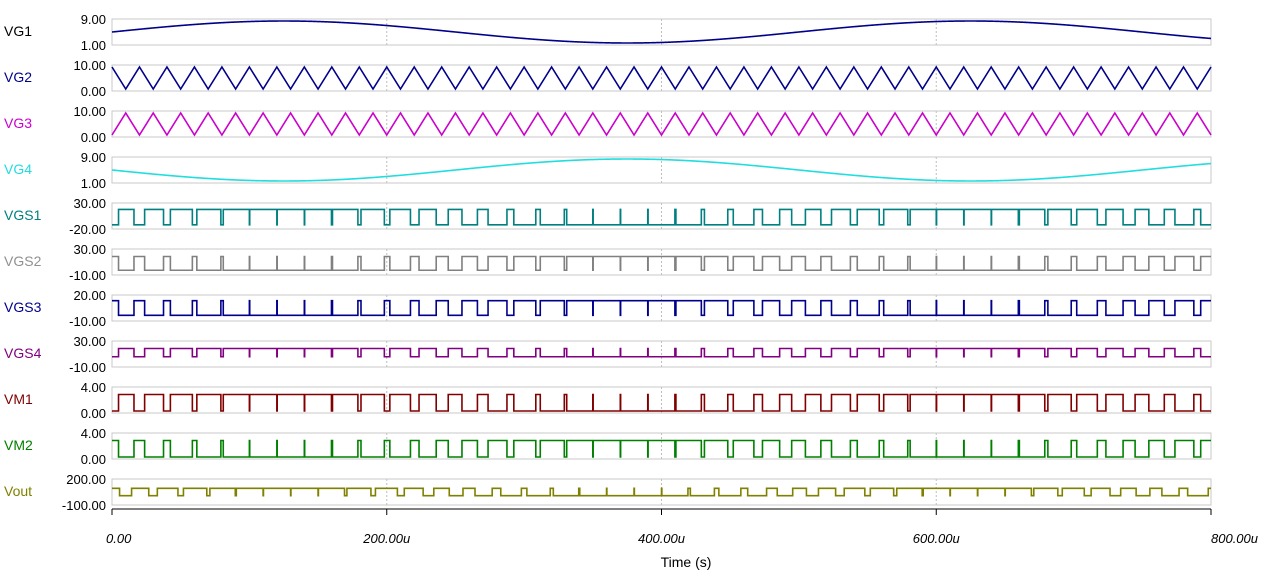 The width and height of the screenshot is (1262, 581). What do you see at coordinates (119, 538) in the screenshot?
I see `x-tick-label: 0.00` at bounding box center [119, 538].